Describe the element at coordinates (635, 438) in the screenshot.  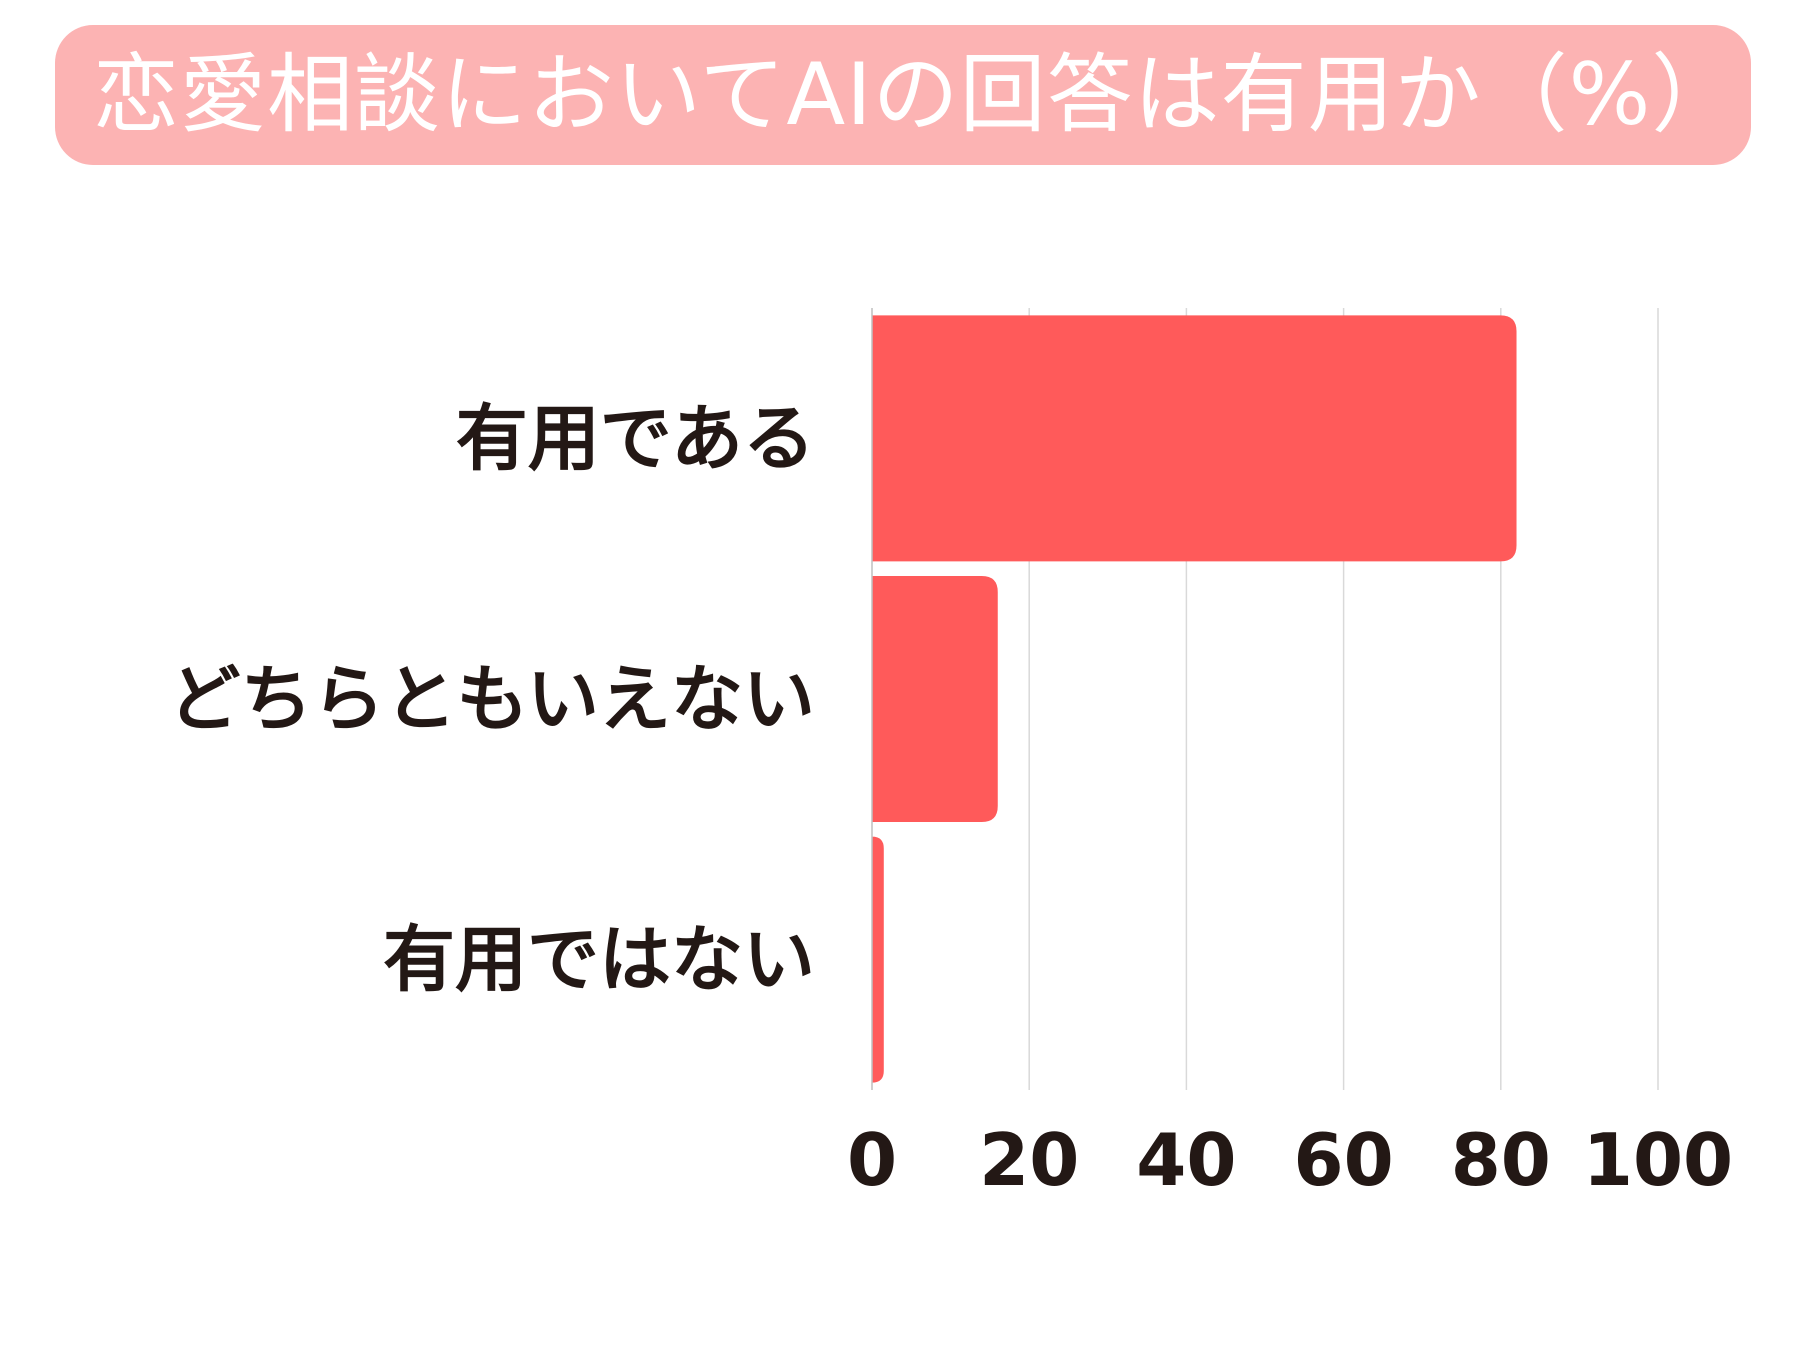
I see `category-label-0: 有用である` at that location.